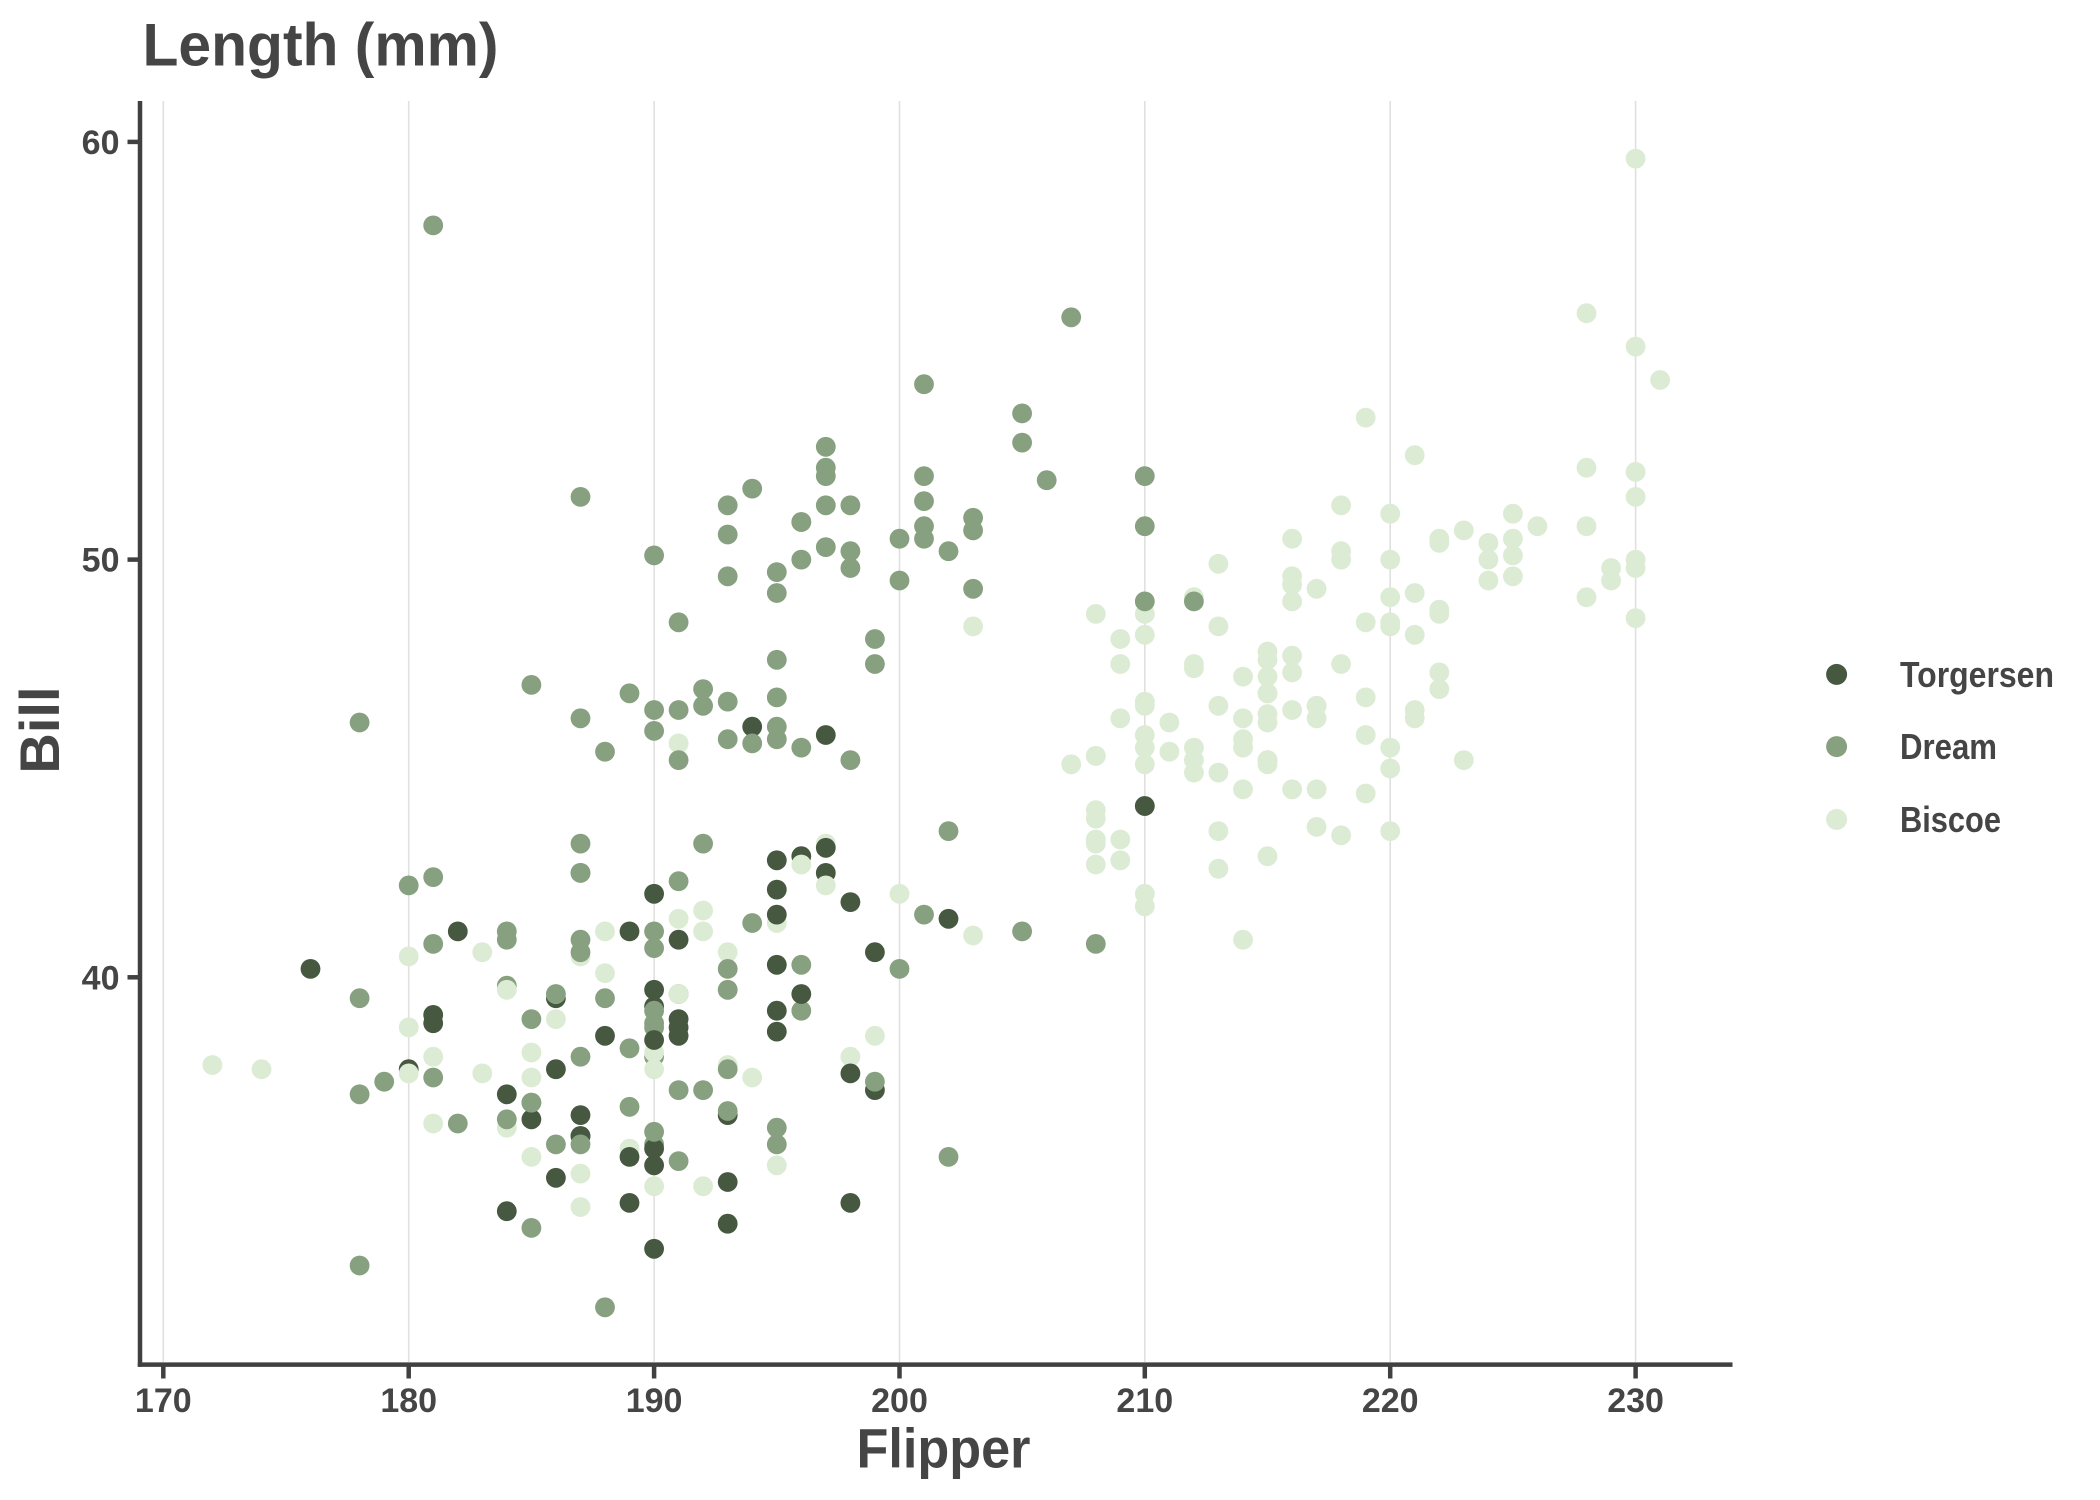 This screenshot has height=1500, width=2100. I want to click on svg-text: Biscoe, so click(1950, 819).